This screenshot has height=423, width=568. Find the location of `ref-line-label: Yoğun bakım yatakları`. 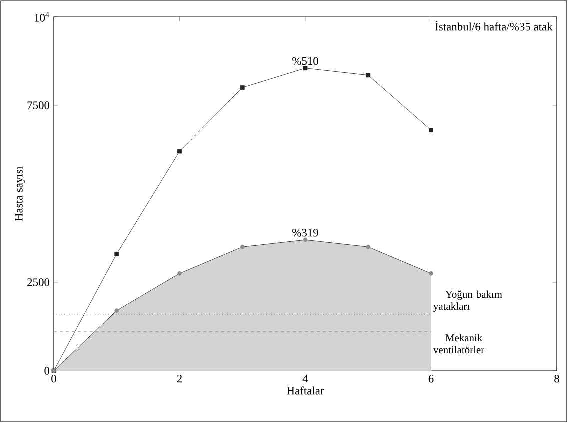

ref-line-label: Yoğun bakım yatakları is located at coordinates (468, 301).